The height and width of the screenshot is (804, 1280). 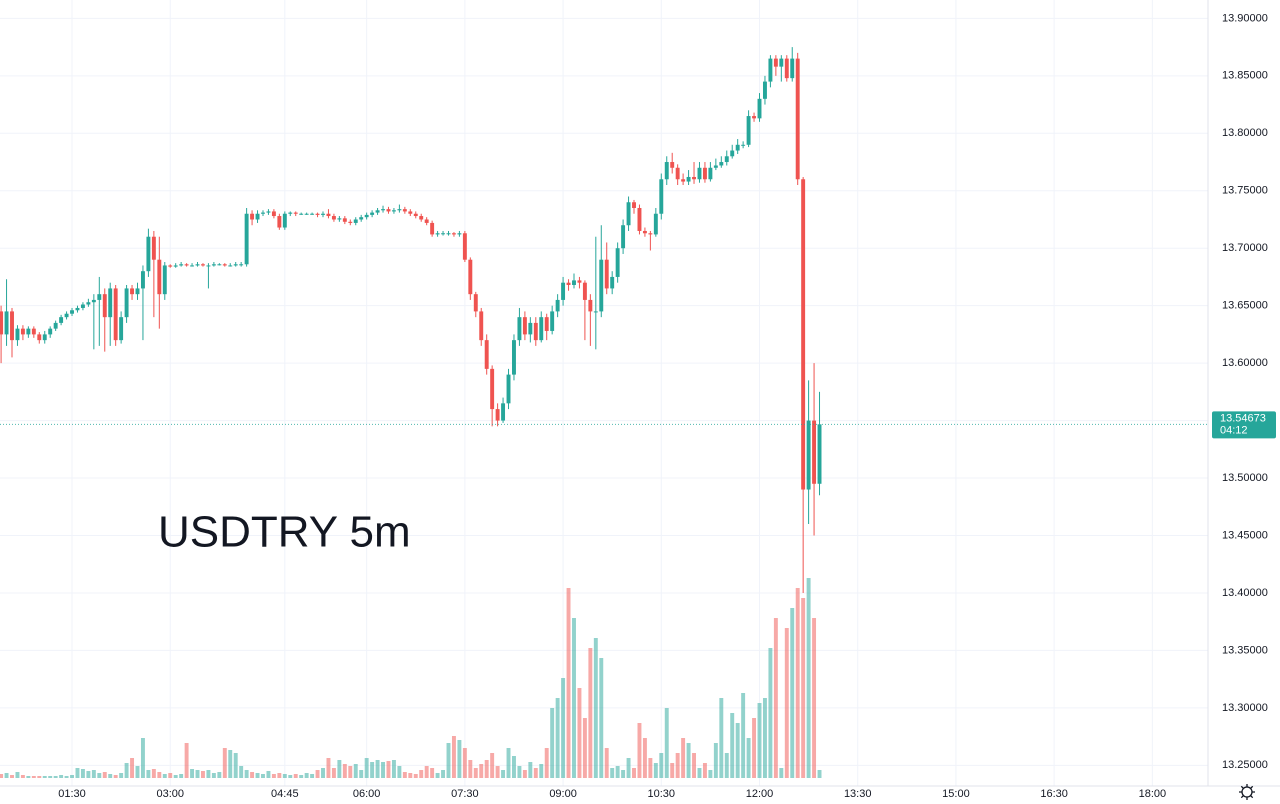 What do you see at coordinates (1245, 593) in the screenshot?
I see `y-tick-label: 13.40000` at bounding box center [1245, 593].